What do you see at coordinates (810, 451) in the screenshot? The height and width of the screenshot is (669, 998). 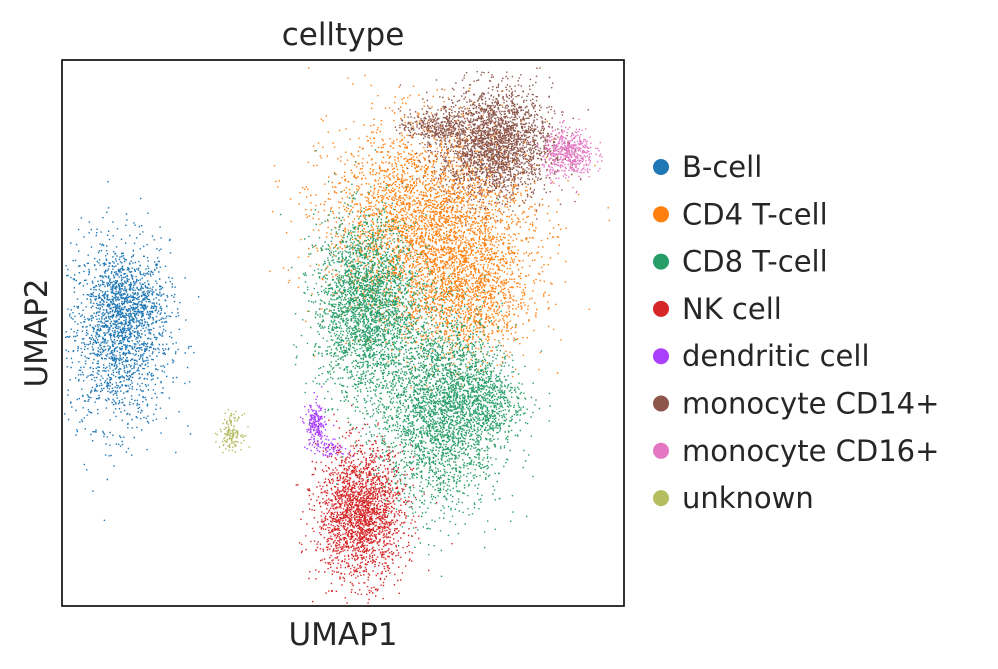 I see `legend-label: monocyte CD16+` at bounding box center [810, 451].